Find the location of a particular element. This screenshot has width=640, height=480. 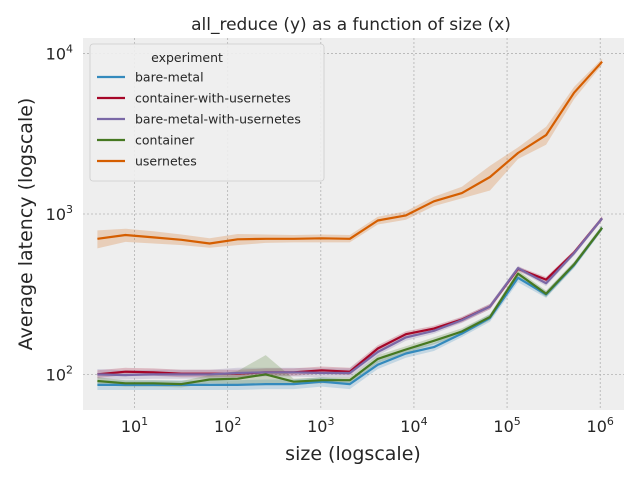

legend-entry: bare-metal-with-usernetes is located at coordinates (218, 119).